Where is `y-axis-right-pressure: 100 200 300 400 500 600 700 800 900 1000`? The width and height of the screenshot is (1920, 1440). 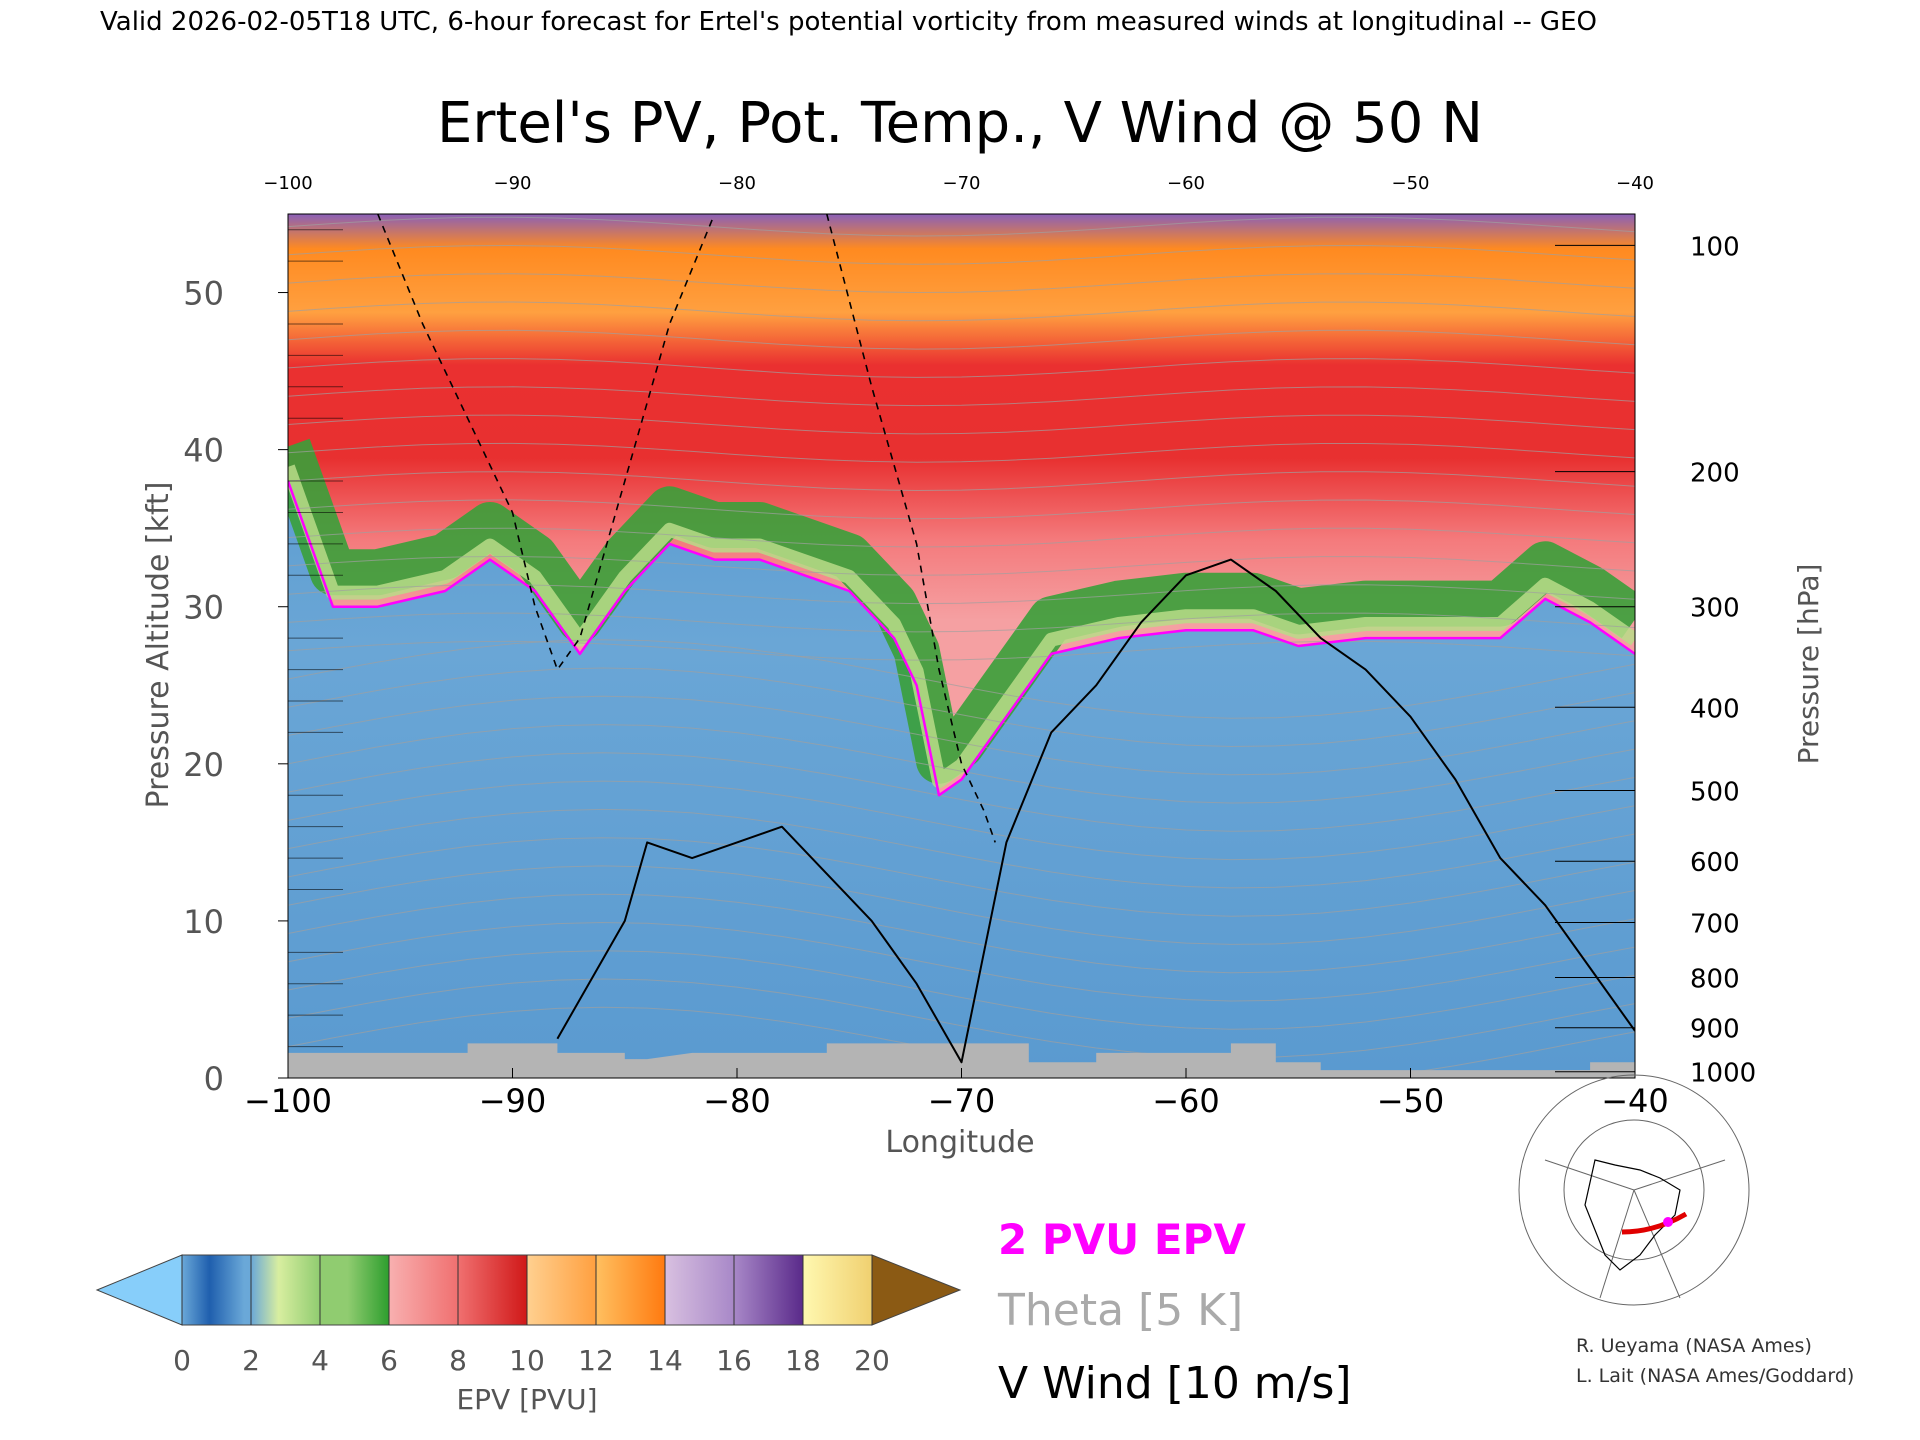 y-axis-right-pressure: 100 200 300 400 500 600 700 800 900 1000 is located at coordinates (1655, 660).